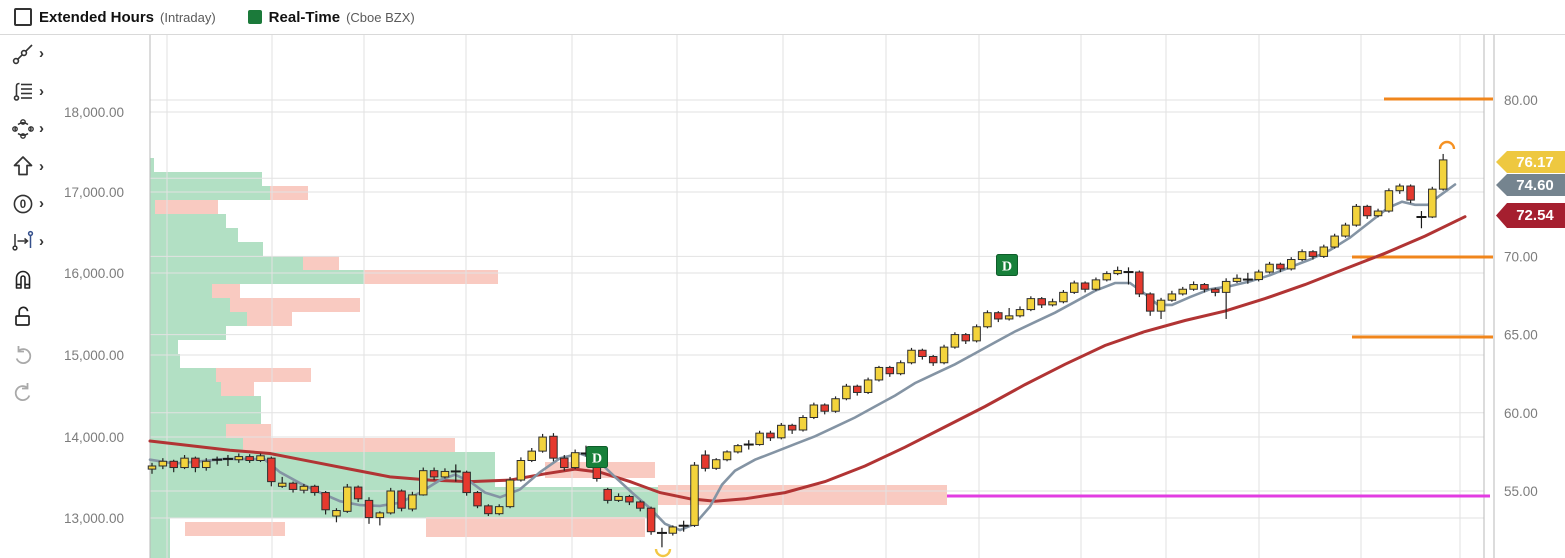  Describe the element at coordinates (22, 92) in the screenshot. I see `fibonacci-icon` at that location.